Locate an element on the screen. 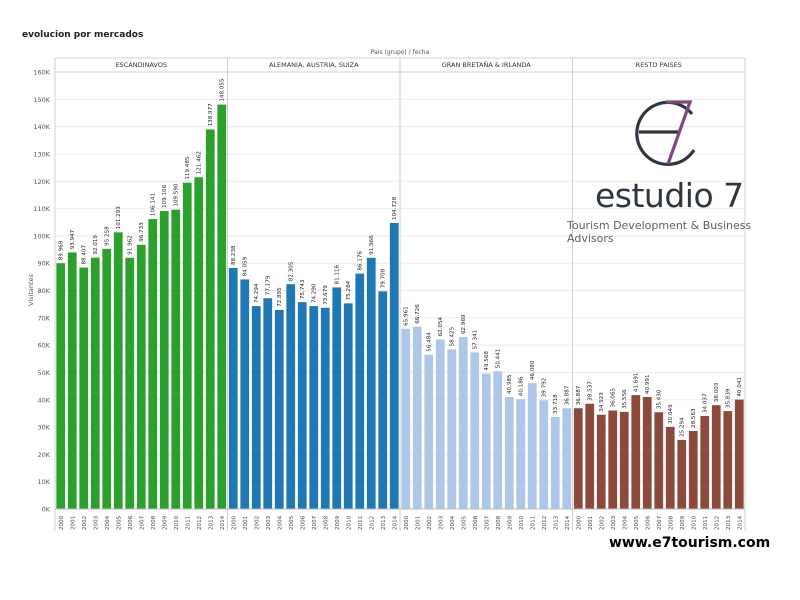 This screenshot has height=600, width=800. y-tick-label: 160K is located at coordinates (41, 73).